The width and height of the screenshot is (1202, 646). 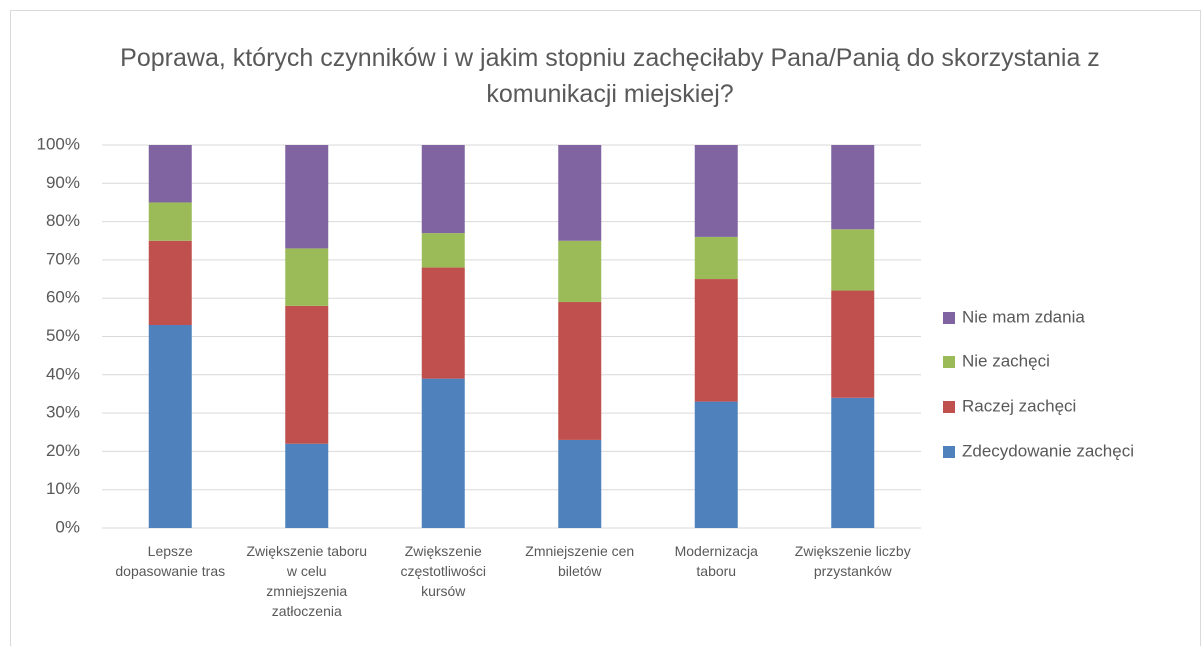 I want to click on x-tick-label: Zmniejszenie cen biletów, so click(x=580, y=561).